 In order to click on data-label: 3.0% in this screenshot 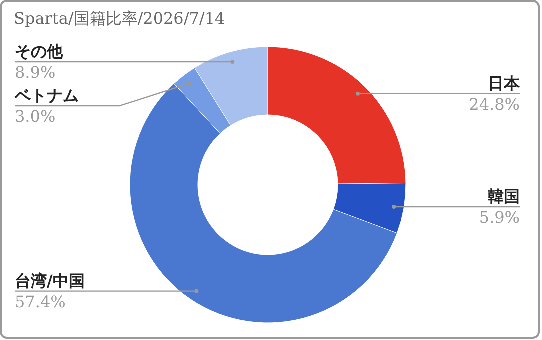, I will do `click(35, 116)`.